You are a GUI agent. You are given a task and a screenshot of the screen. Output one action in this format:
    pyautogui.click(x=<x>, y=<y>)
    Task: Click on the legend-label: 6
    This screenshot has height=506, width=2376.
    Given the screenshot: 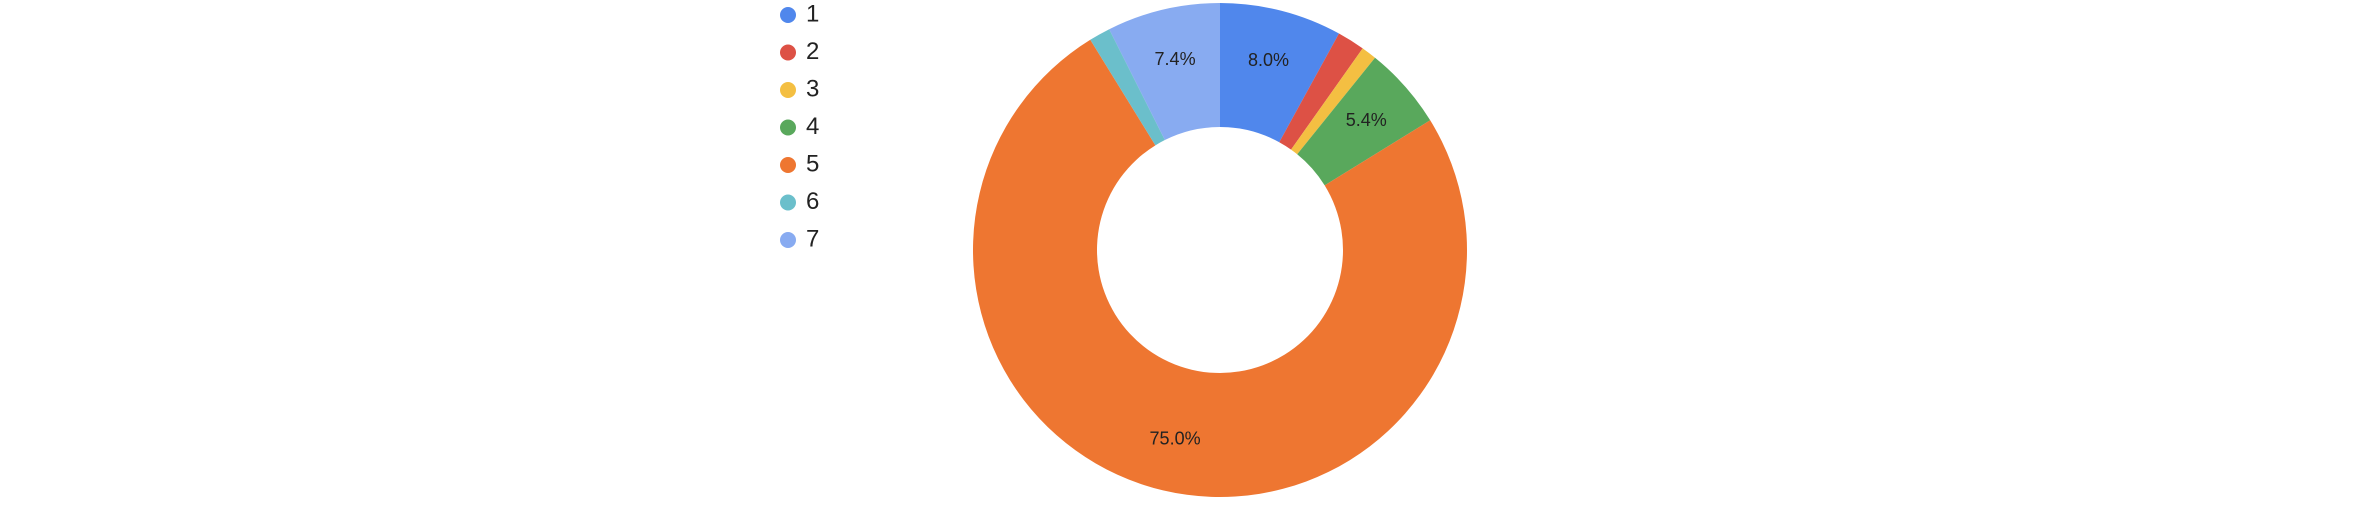 What is the action you would take?
    pyautogui.click(x=812, y=201)
    